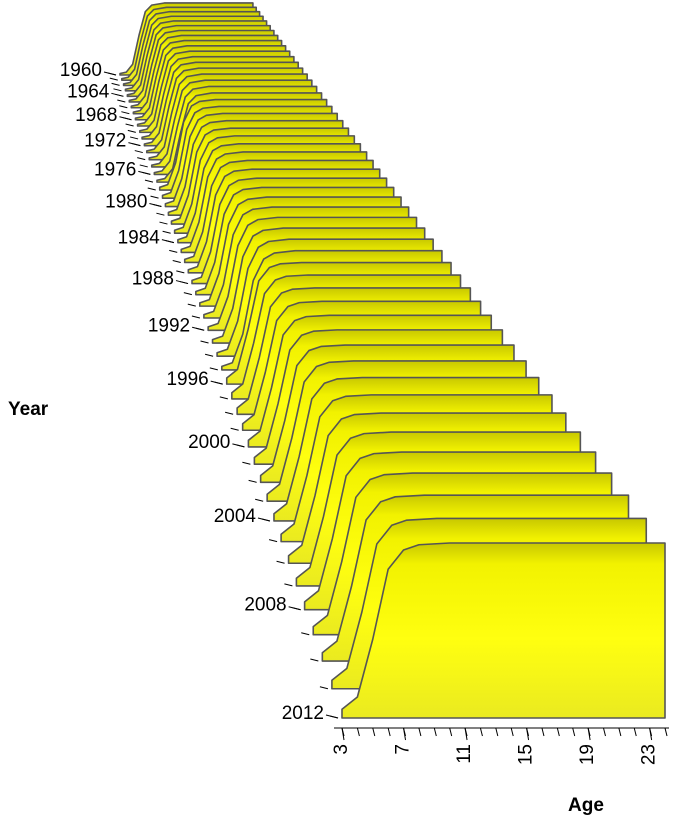 The height and width of the screenshot is (824, 675). What do you see at coordinates (649, 754) in the screenshot?
I see `x-tick-label: 23` at bounding box center [649, 754].